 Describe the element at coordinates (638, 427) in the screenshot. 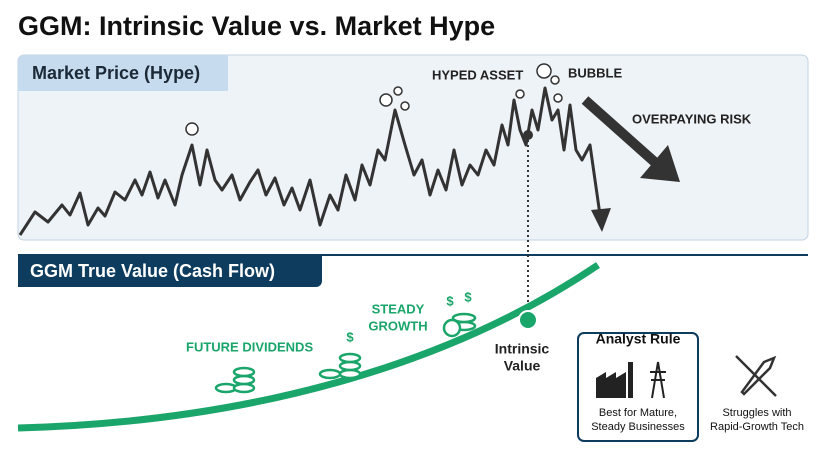

I see `best-2: Steady Businesses` at that location.